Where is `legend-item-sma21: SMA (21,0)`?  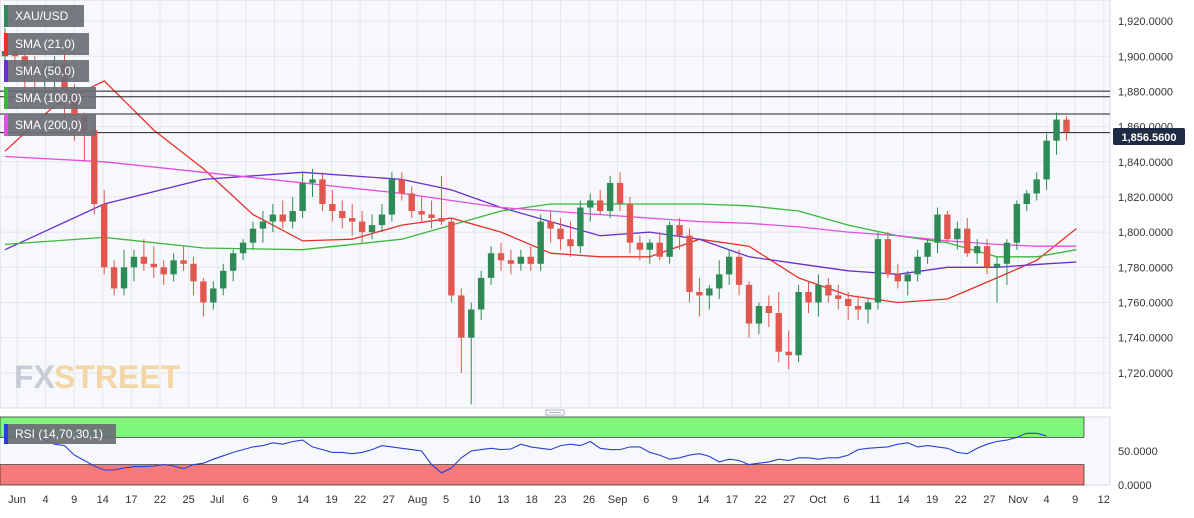
legend-item-sma21: SMA (21,0) is located at coordinates (46, 44).